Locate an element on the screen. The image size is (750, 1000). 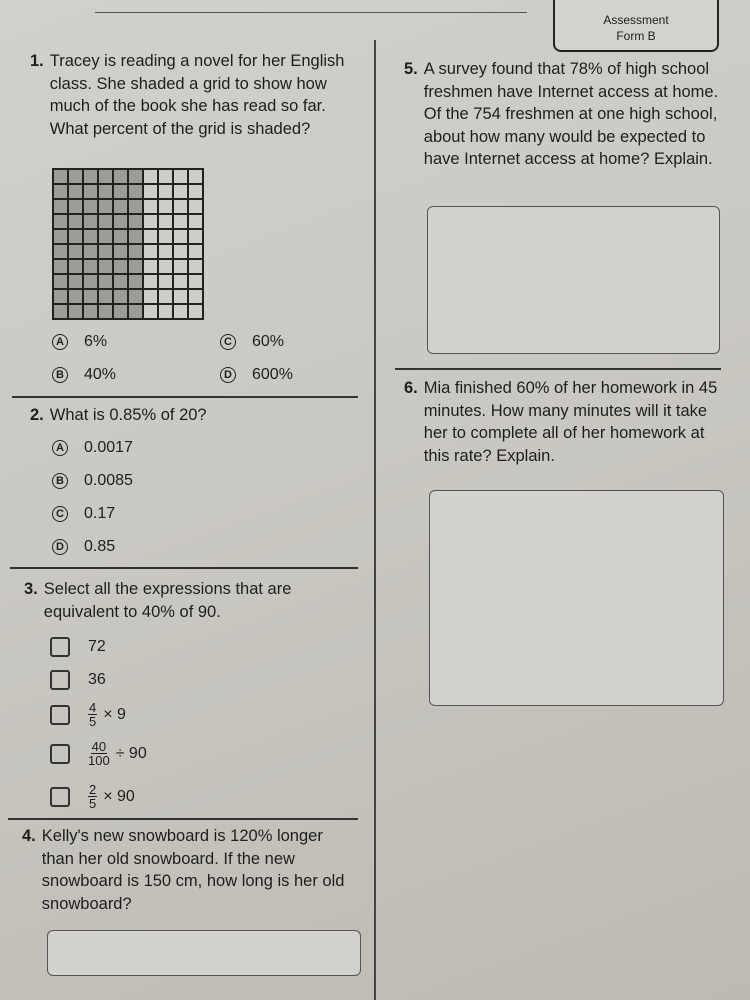
option-letter-icon: B is located at coordinates (60, 375).